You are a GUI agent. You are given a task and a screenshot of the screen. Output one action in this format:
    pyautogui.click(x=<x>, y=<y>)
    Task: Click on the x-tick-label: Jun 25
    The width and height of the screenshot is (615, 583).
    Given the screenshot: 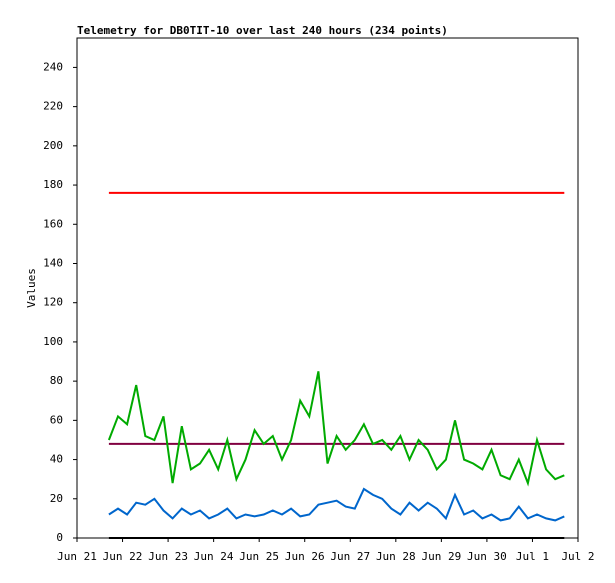 What is the action you would take?
    pyautogui.click(x=259, y=556)
    